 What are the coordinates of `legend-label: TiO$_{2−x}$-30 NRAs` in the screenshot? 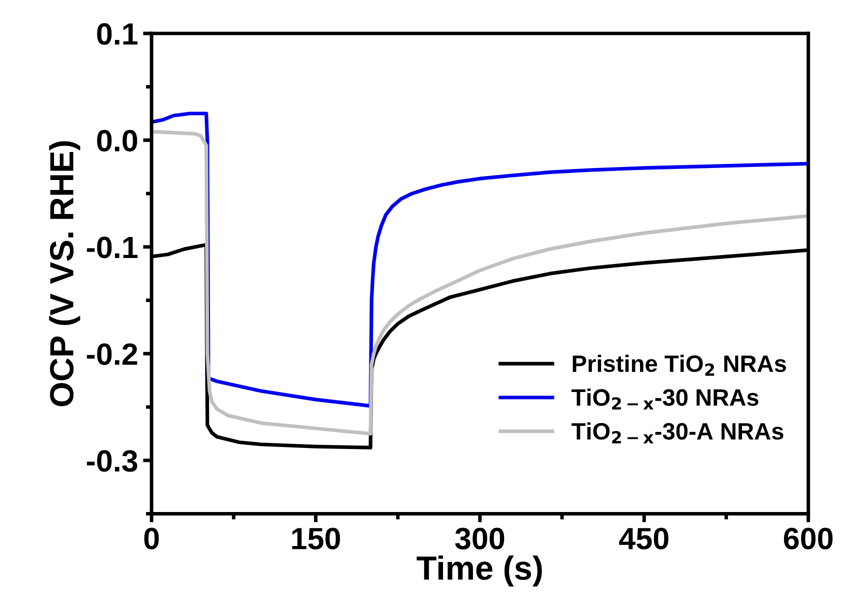 It's located at (665, 399).